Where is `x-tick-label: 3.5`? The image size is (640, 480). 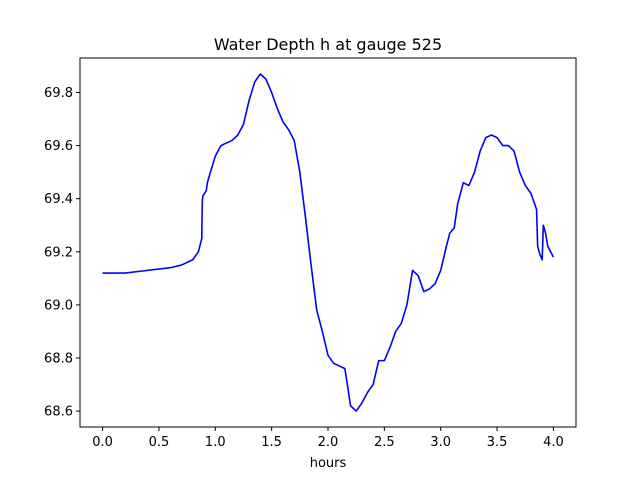 x-tick-label: 3.5 is located at coordinates (497, 442).